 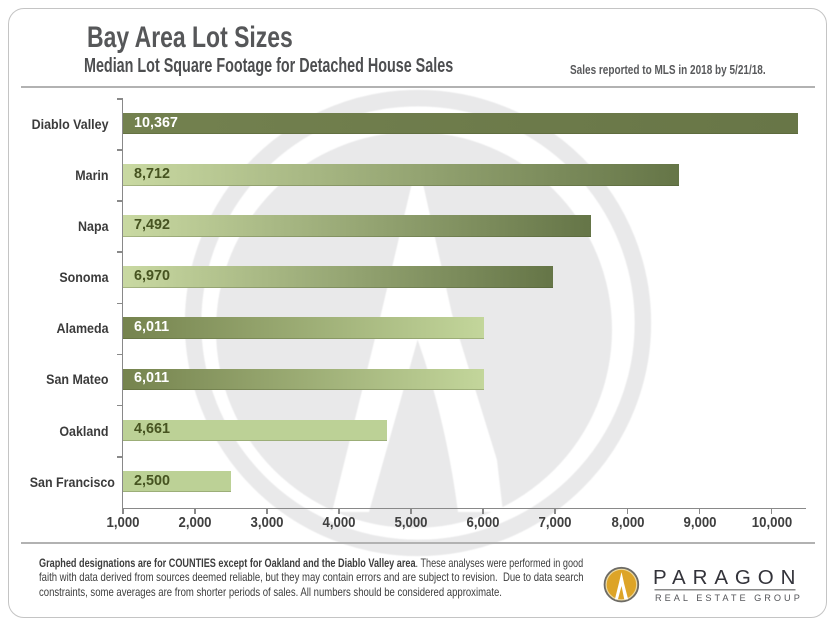 What do you see at coordinates (727, 577) in the screenshot?
I see `svg-text: PARAGON` at bounding box center [727, 577].